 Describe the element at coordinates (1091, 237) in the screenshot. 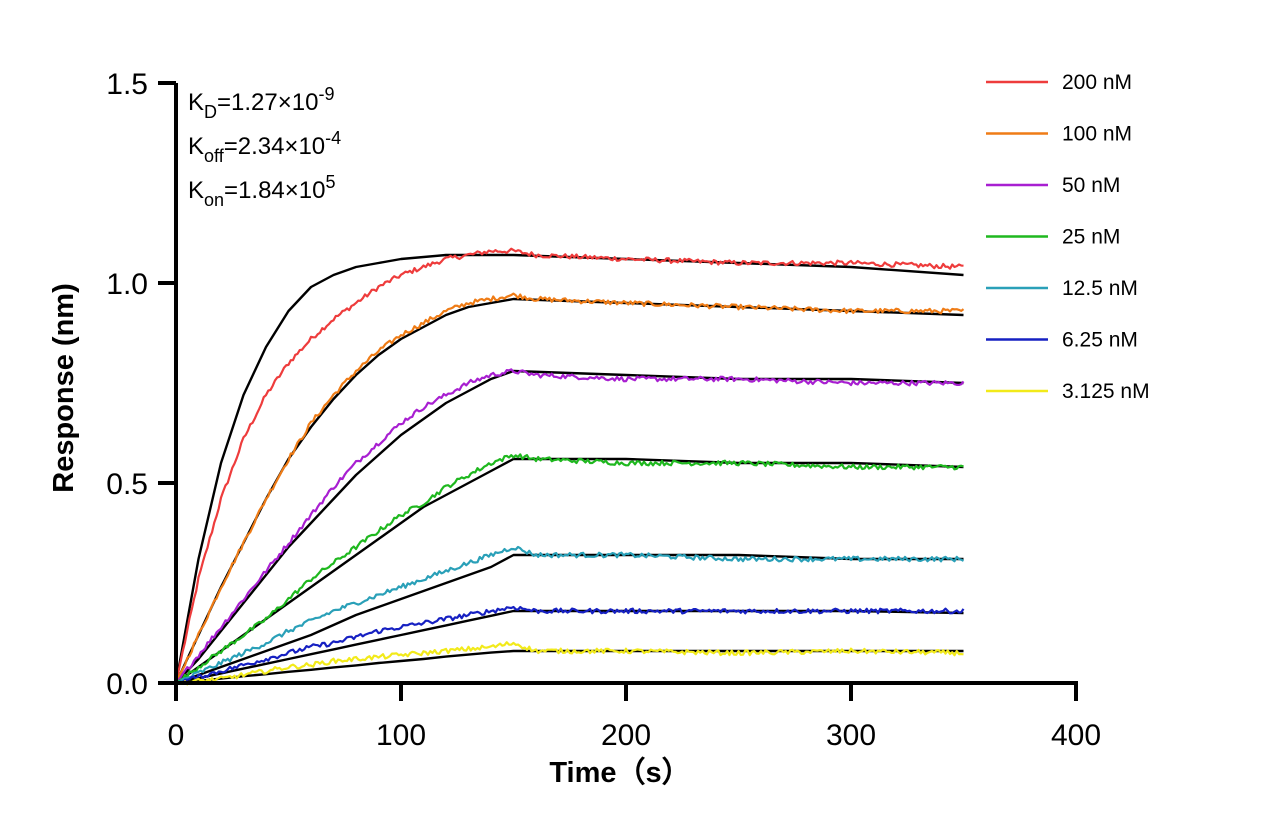

I see `legend-label-25-nM: 25 nM` at that location.